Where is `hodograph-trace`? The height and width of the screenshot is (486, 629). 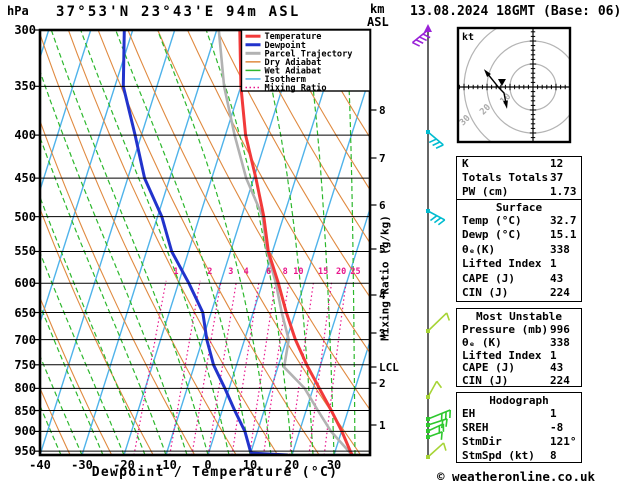 hodograph-trace is located at coordinates (496, 88).